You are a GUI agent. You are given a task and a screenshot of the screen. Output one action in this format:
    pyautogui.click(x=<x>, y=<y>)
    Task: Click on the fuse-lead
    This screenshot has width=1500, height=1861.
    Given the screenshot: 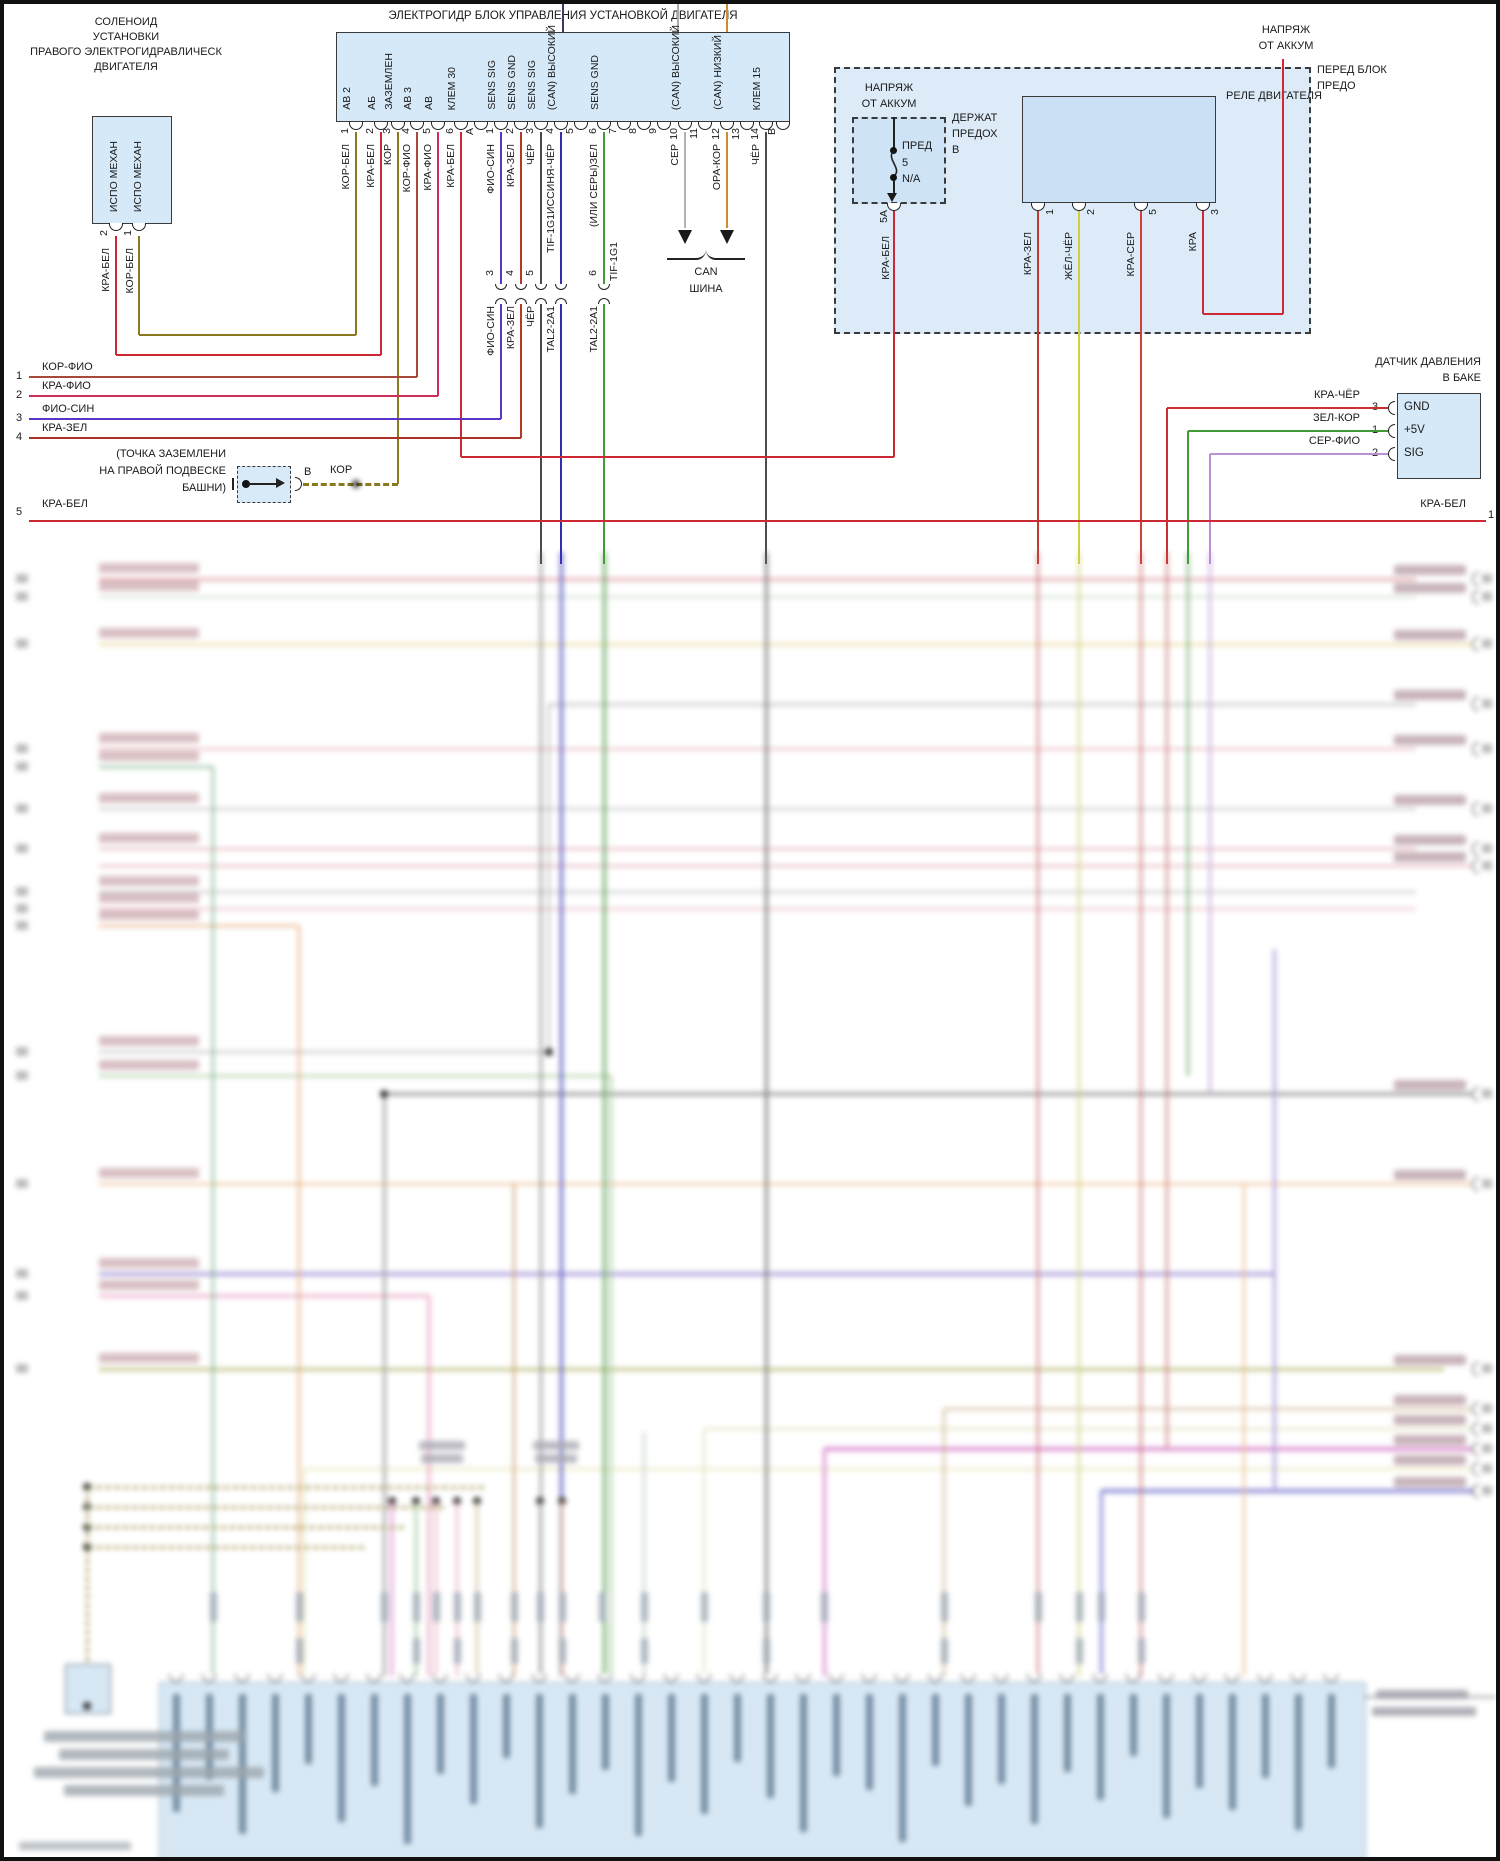 What is the action you would take?
    pyautogui.click(x=894, y=187)
    